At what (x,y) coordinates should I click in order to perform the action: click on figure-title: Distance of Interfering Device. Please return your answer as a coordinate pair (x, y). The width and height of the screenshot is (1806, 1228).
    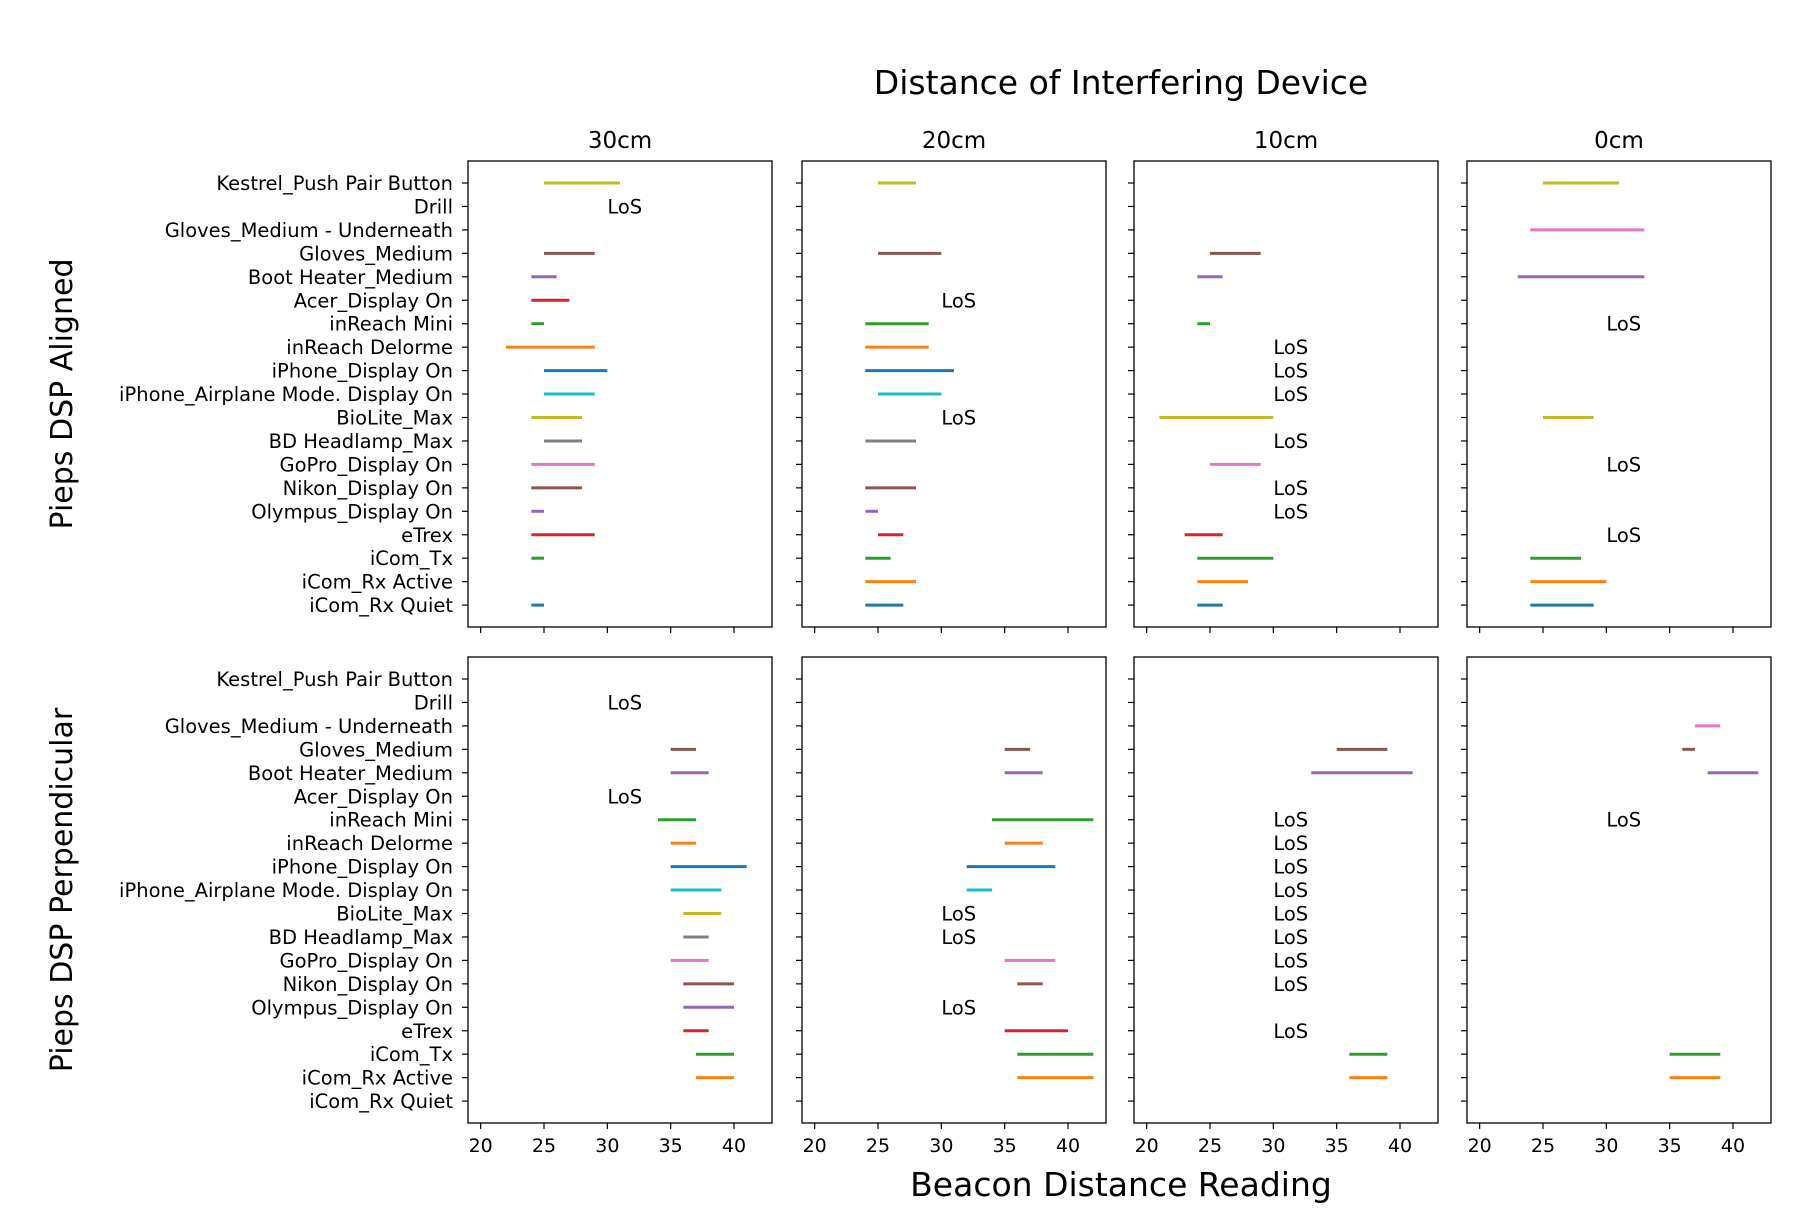
    Looking at the image, I should click on (1121, 82).